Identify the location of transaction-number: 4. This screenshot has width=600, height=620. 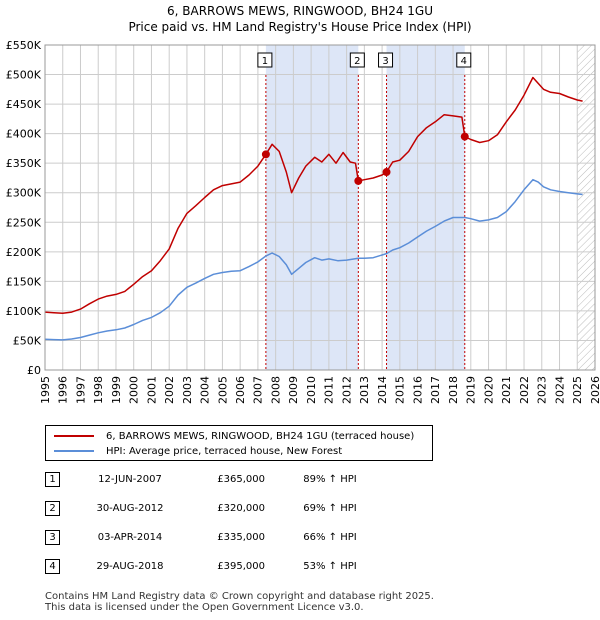
(52, 566).